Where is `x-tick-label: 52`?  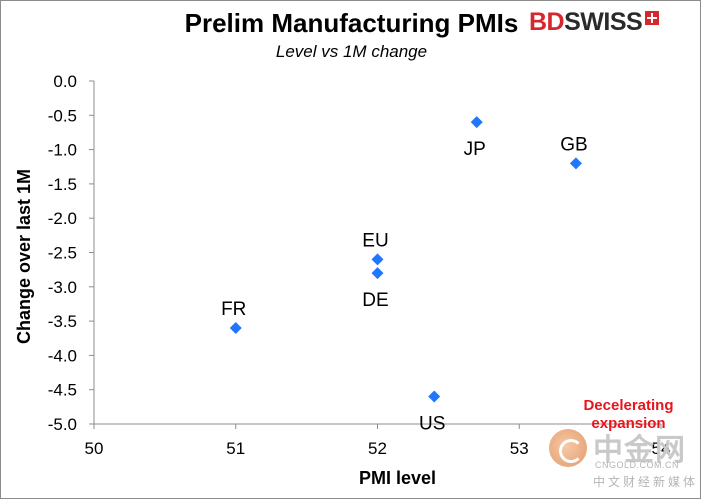 x-tick-label: 52 is located at coordinates (377, 448).